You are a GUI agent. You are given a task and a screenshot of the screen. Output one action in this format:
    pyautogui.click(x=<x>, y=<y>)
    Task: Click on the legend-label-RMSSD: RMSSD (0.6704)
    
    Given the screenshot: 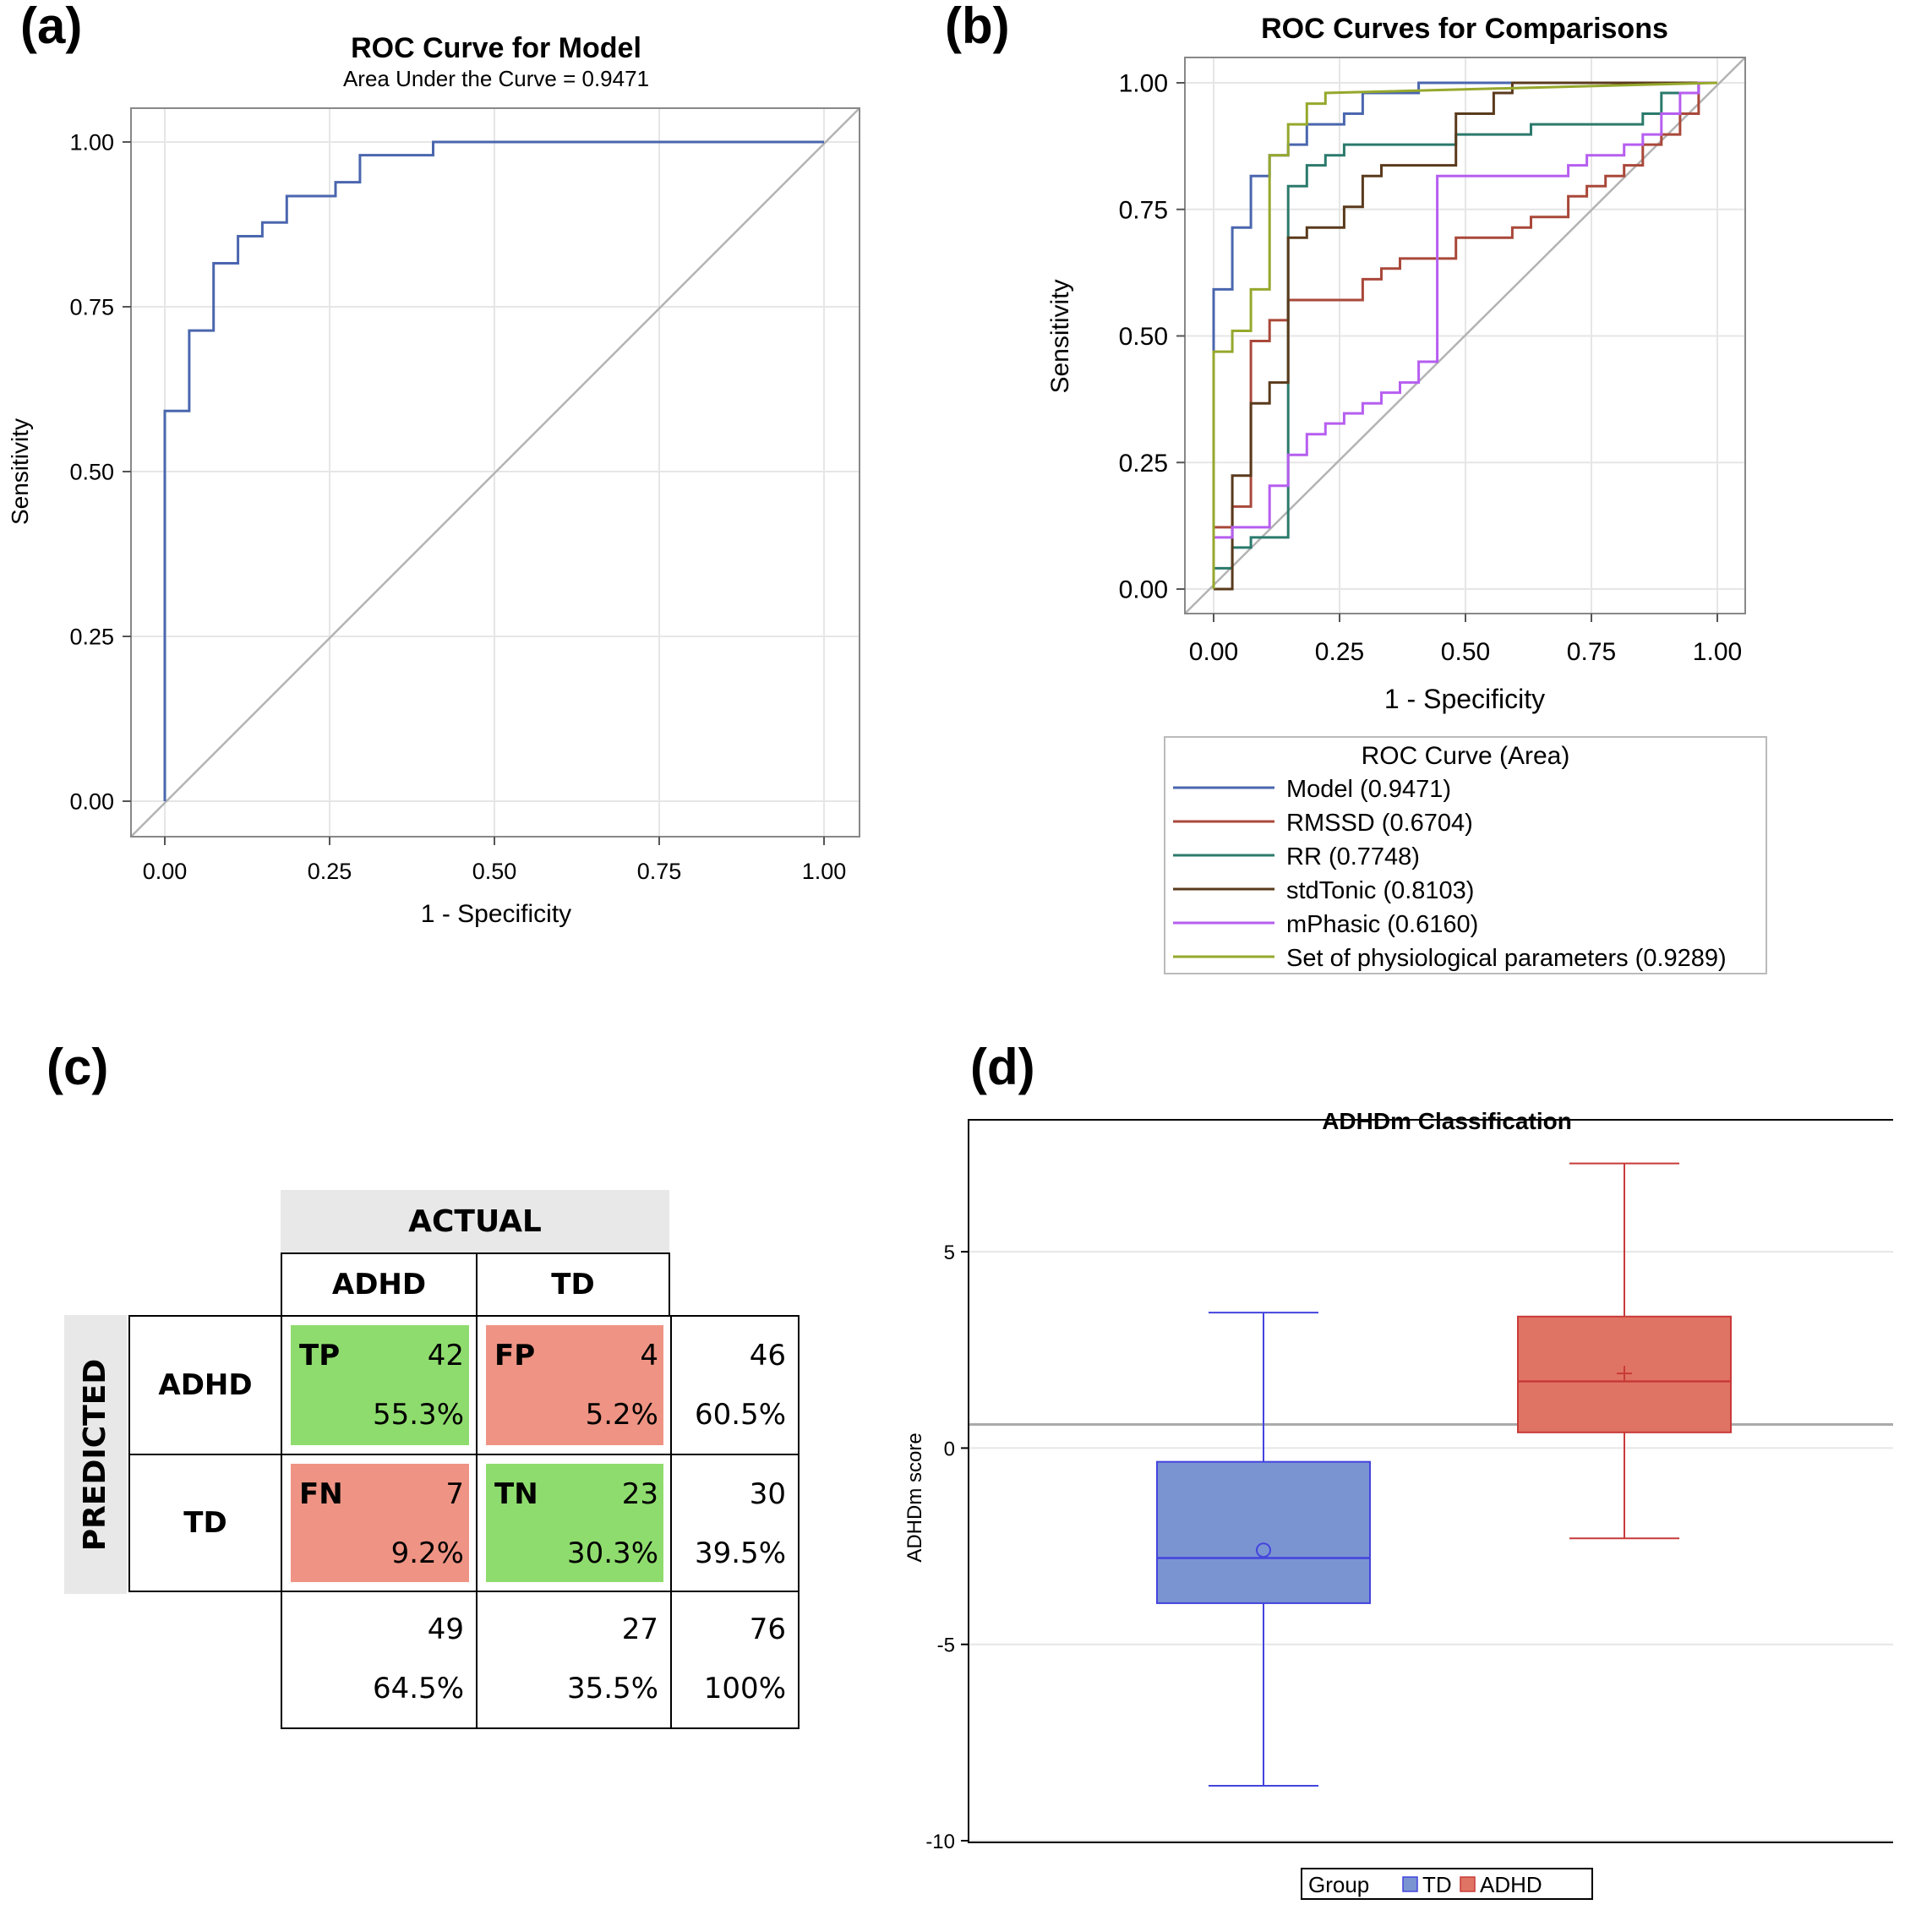 What is the action you would take?
    pyautogui.click(x=1379, y=823)
    